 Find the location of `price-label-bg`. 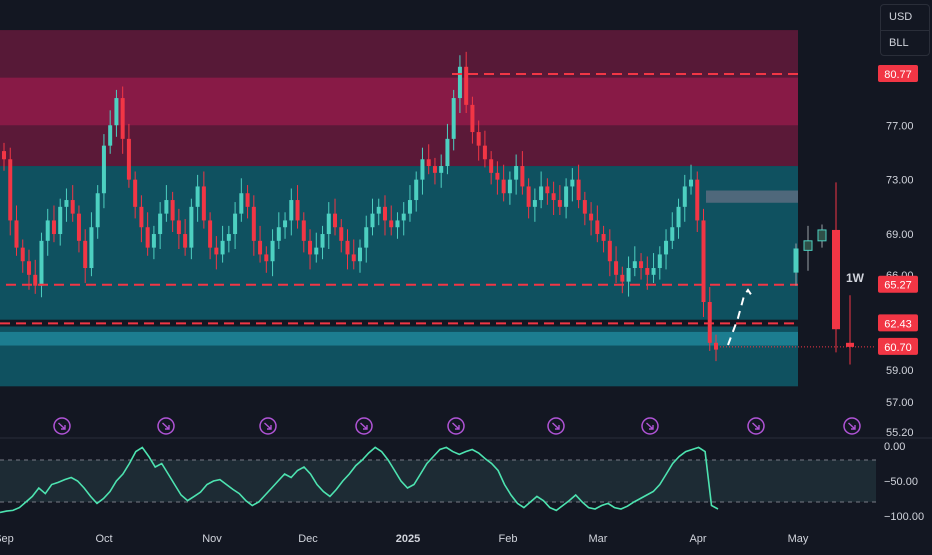

price-label-bg is located at coordinates (898, 73).